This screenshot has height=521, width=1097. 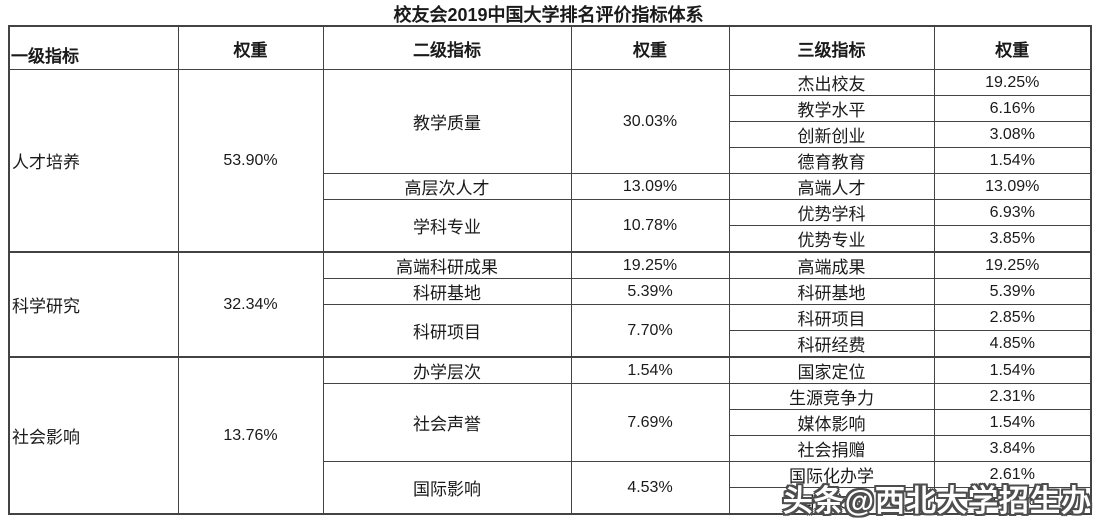 What do you see at coordinates (447, 226) in the screenshot?
I see `level2-cell: 学科专业` at bounding box center [447, 226].